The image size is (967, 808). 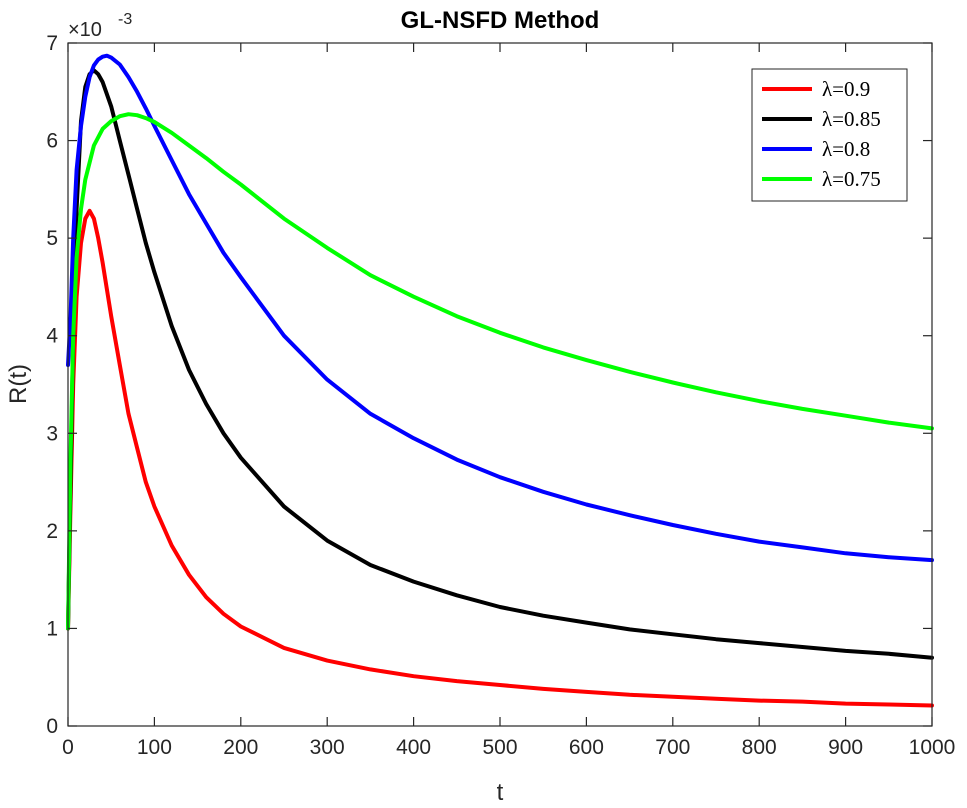 I want to click on y-exponent-power: -3, so click(x=125, y=19).